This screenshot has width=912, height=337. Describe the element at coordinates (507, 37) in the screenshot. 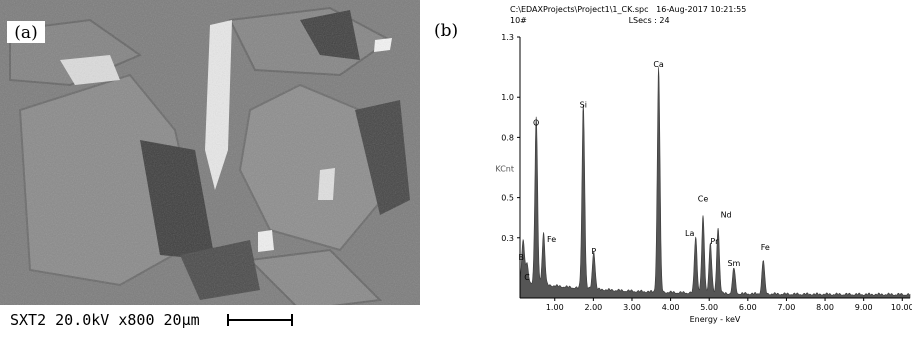

I see `y-tick-label: 1.3` at that location.